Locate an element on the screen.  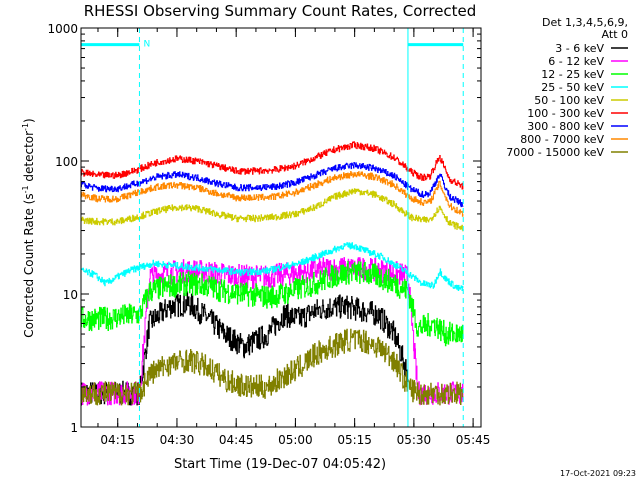
legend-label-5: 100 - 300 keV is located at coordinates (565, 113).